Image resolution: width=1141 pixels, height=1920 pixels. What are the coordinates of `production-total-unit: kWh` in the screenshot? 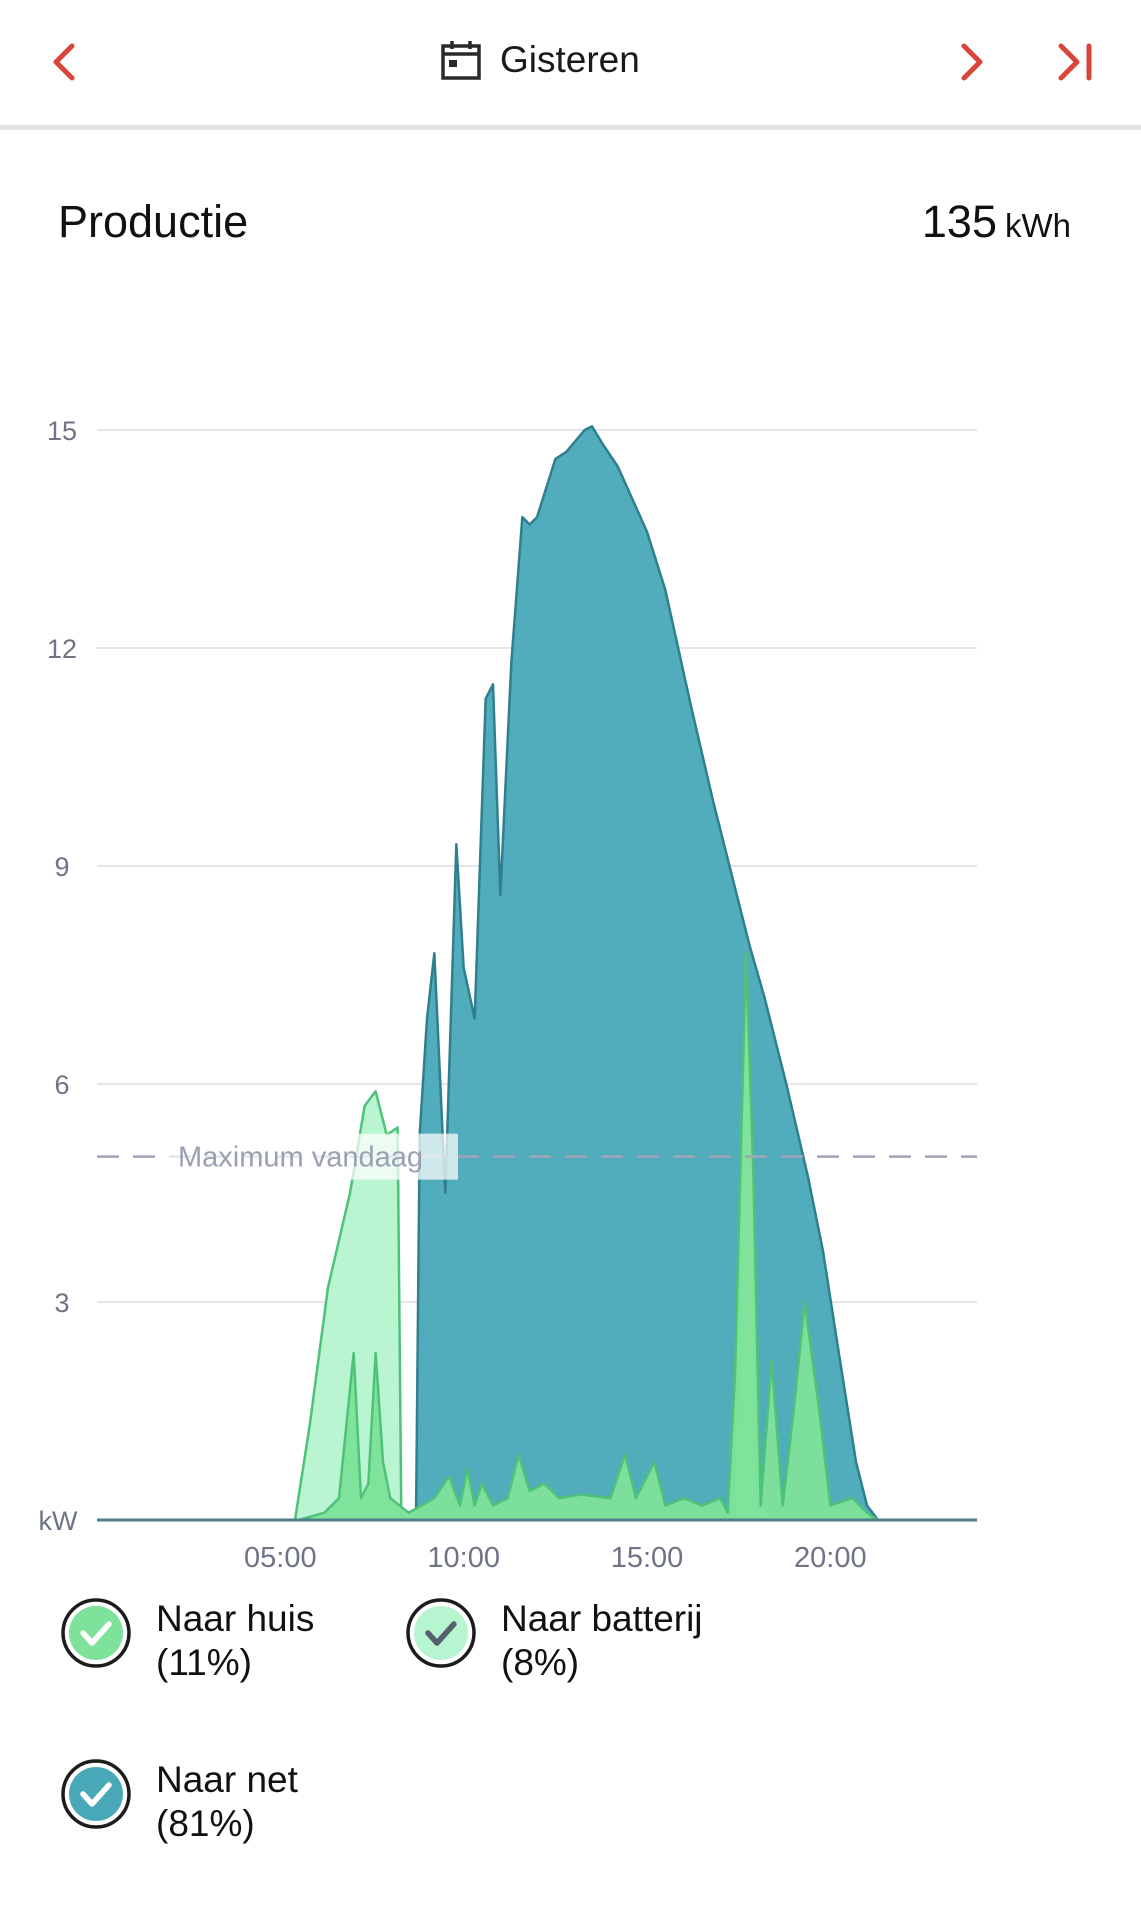 It's located at (1038, 225).